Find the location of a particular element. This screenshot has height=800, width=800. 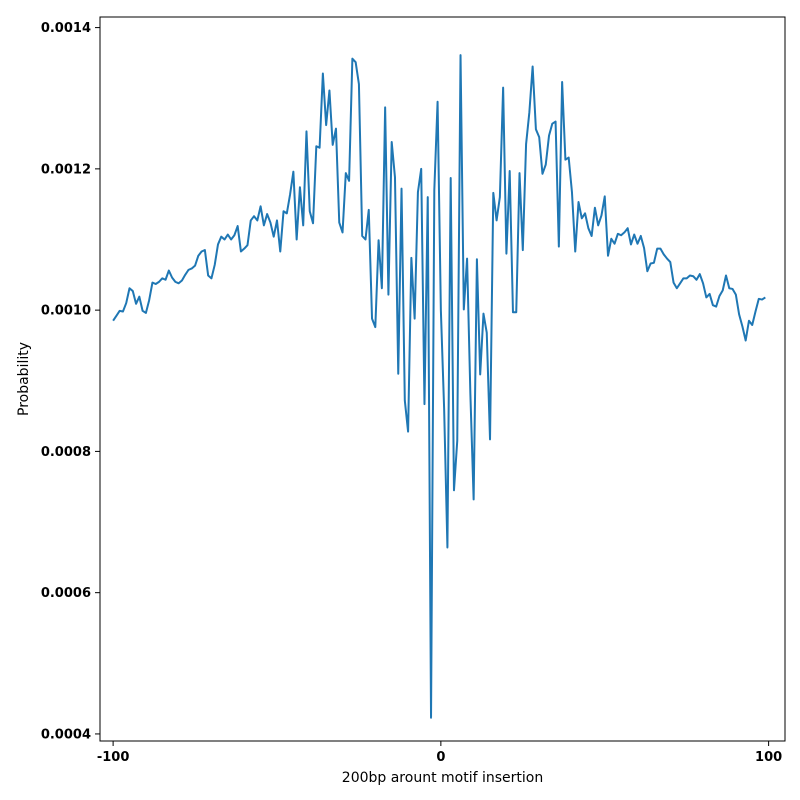

x-axis-ticks: -100 0 100 is located at coordinates (439, 753).